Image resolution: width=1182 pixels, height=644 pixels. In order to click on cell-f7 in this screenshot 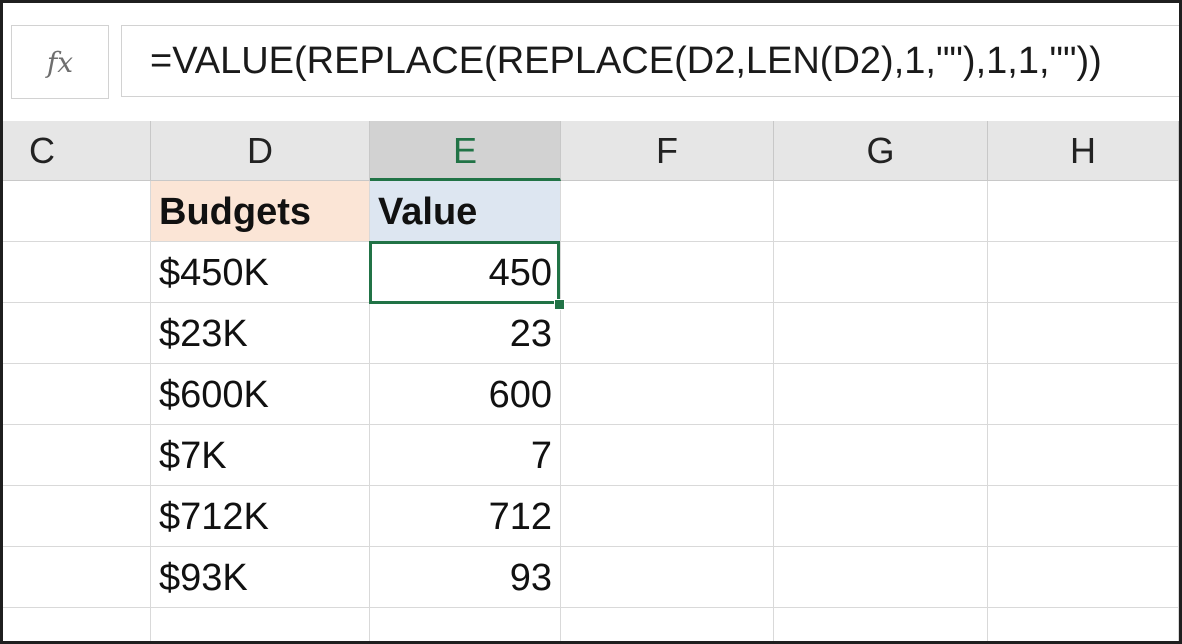, I will do `click(667, 577)`.